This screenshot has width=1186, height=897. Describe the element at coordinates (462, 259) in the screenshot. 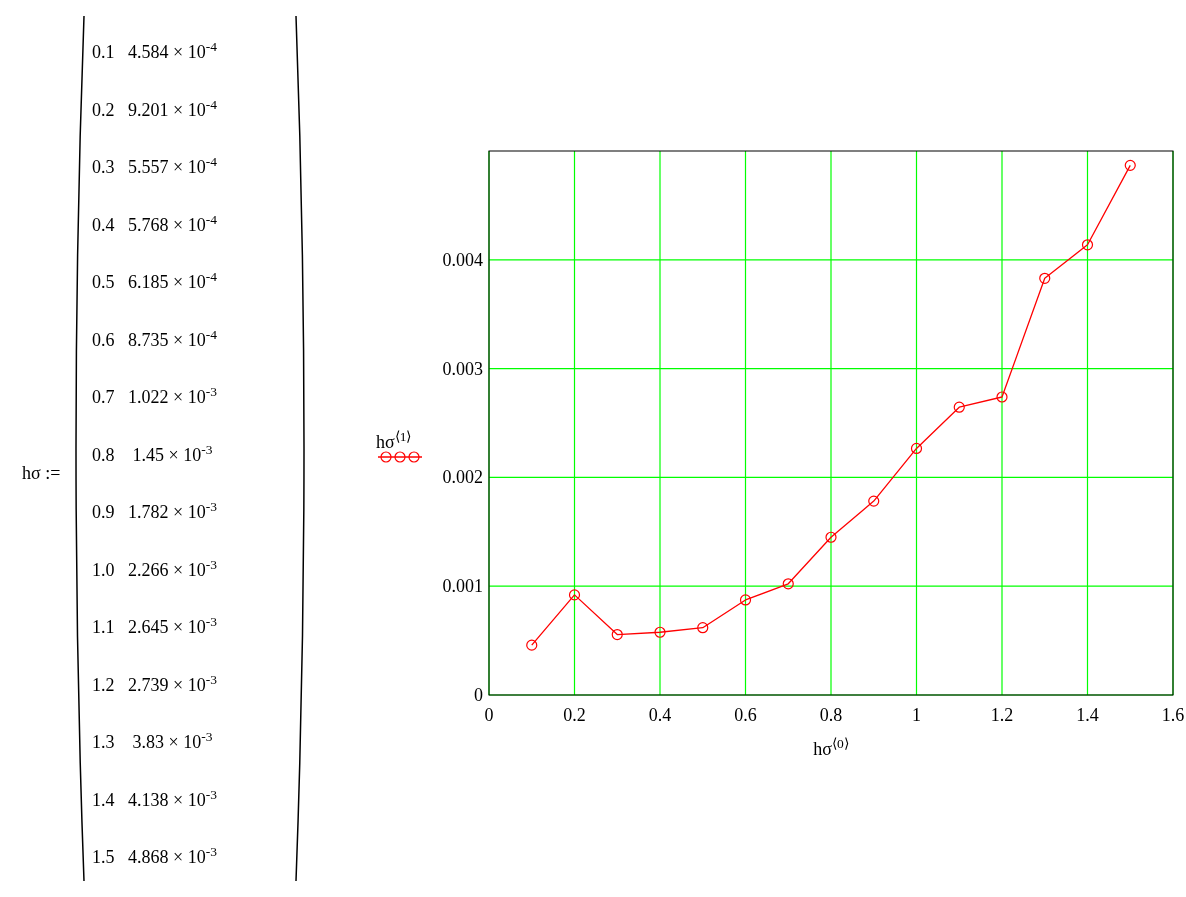

I see `y-tick-label: 0.004` at that location.